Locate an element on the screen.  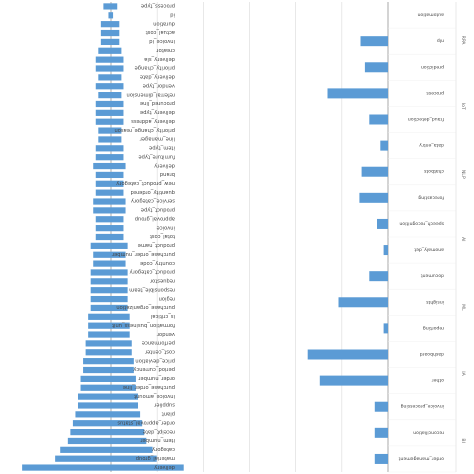
tick-label: purchase_order_line is located at coordinates (149, 387).